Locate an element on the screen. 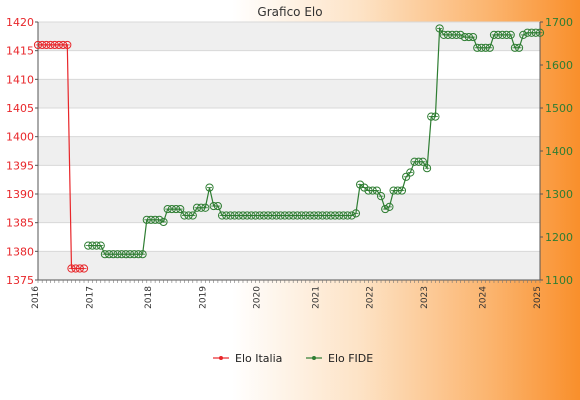 The height and width of the screenshot is (400, 580). x-tick-label: 2017 is located at coordinates (90, 297).